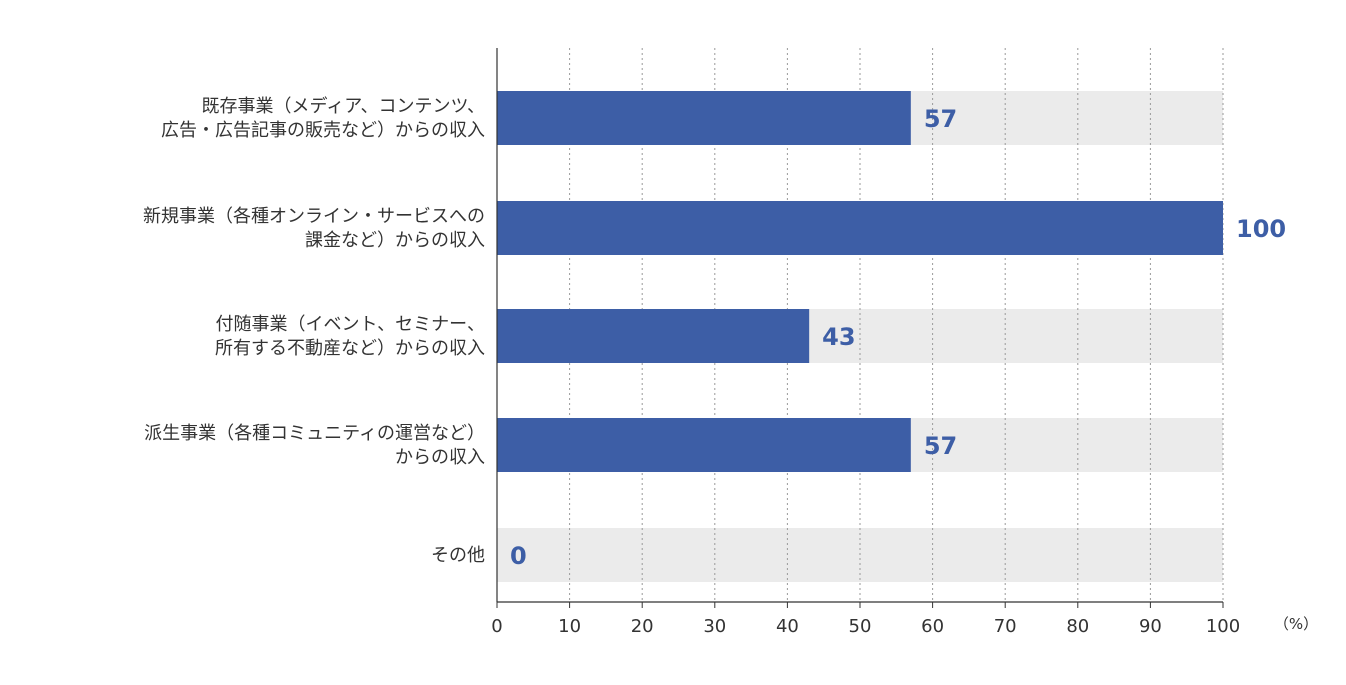 This screenshot has height=685, width=1346. I want to click on x-tick-label: 10, so click(569, 626).